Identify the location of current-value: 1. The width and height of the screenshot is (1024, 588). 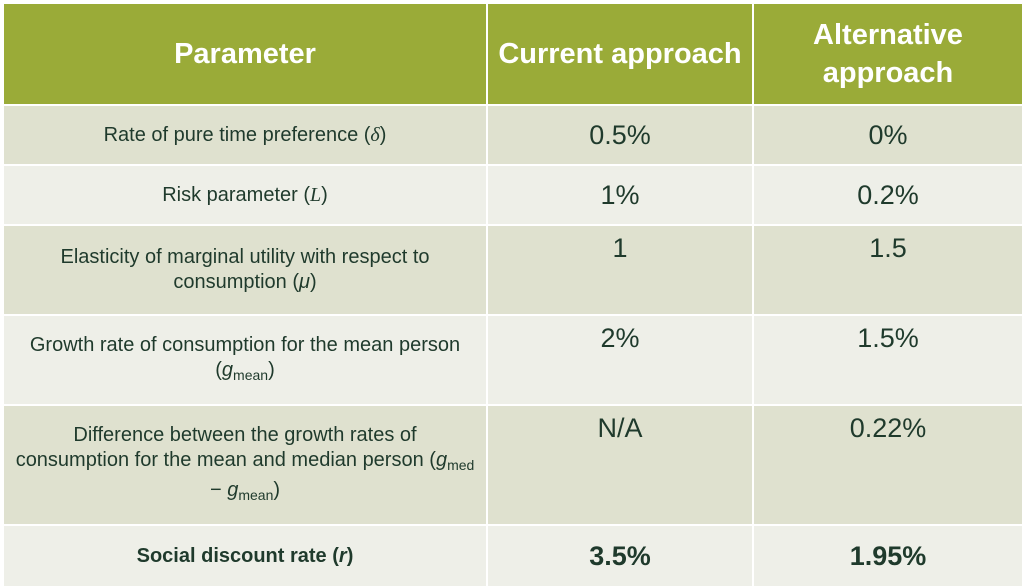
(620, 270).